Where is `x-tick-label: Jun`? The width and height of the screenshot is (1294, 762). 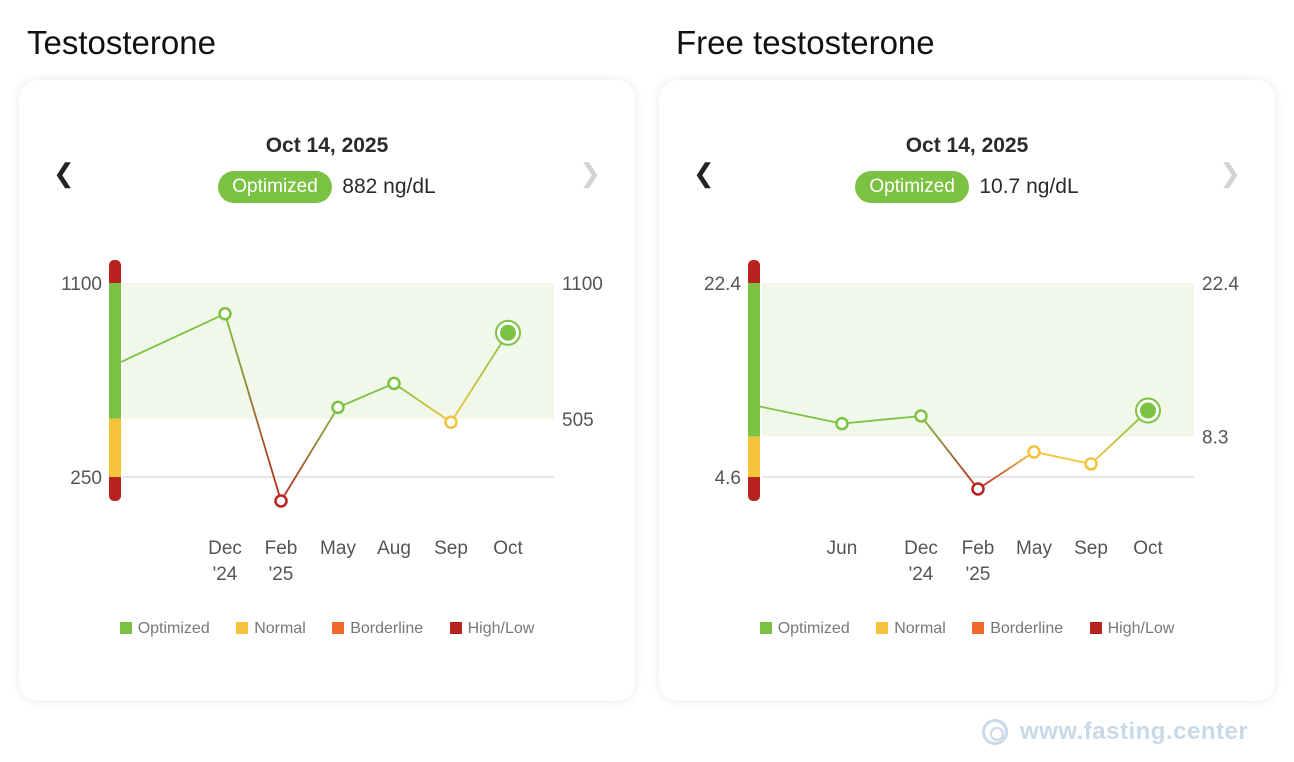 x-tick-label: Jun is located at coordinates (842, 548).